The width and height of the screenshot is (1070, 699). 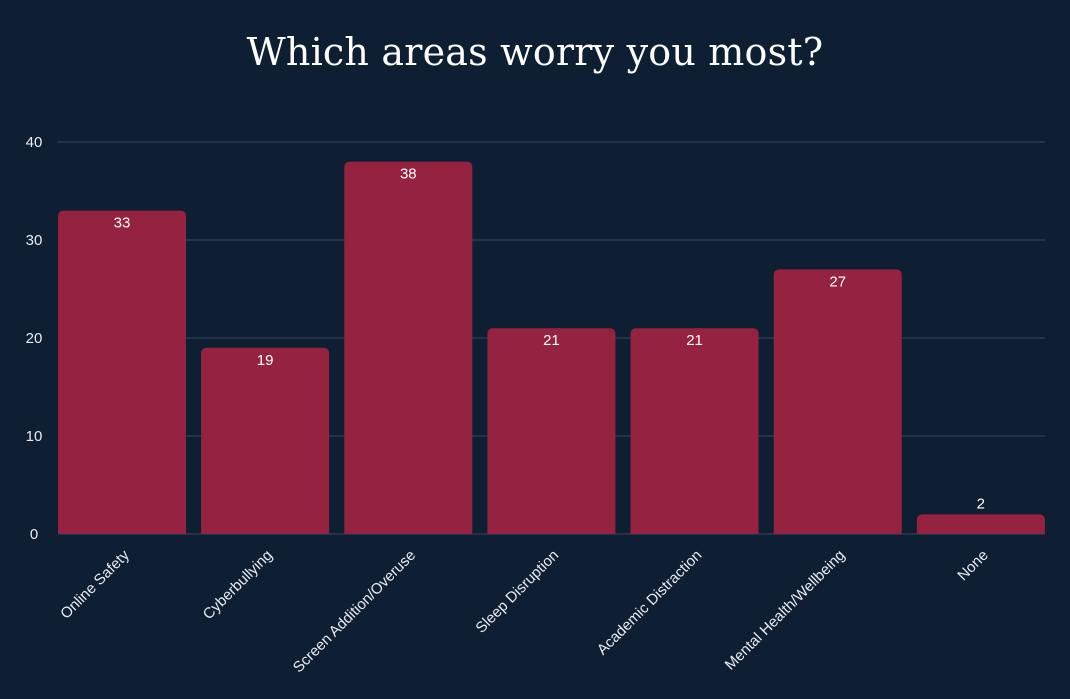 What do you see at coordinates (785, 610) in the screenshot?
I see `x-category-label: Mental Health/Wellbeing` at bounding box center [785, 610].